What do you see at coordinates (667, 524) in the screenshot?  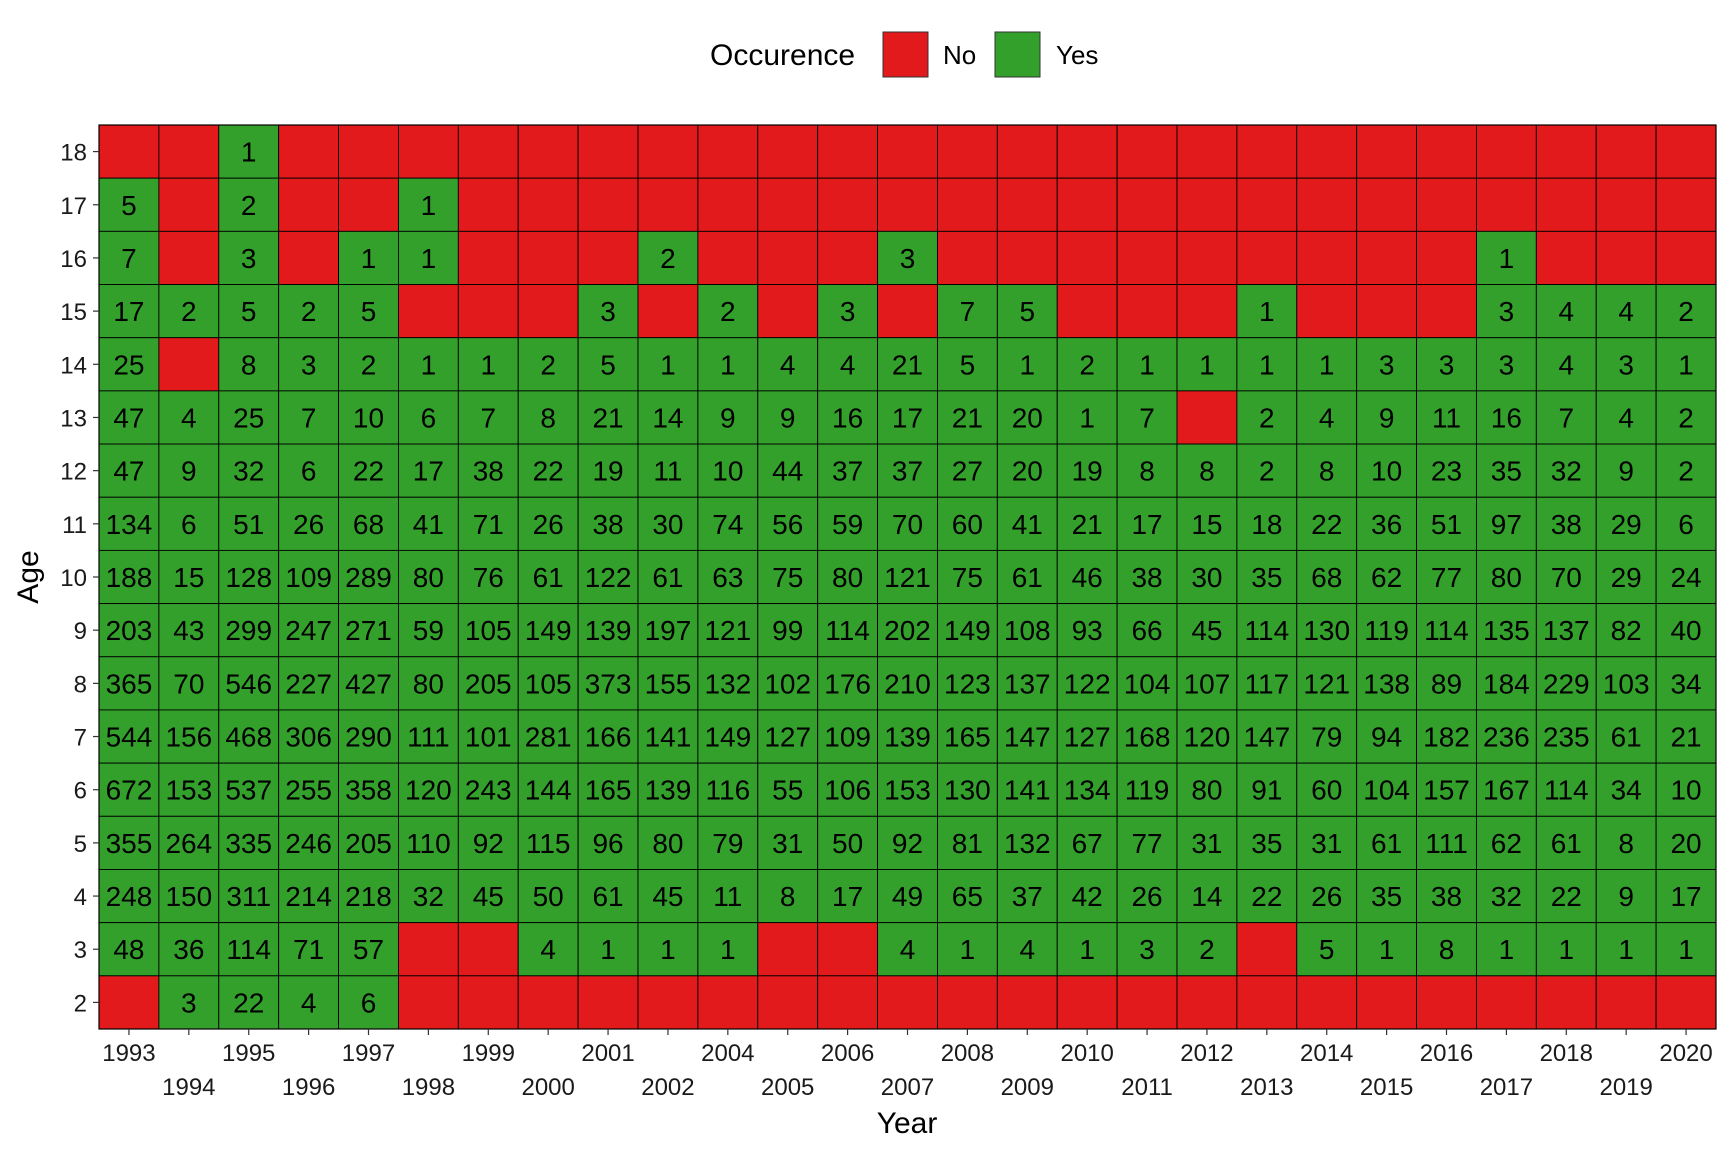 I see `cell-value-label: 30` at bounding box center [667, 524].